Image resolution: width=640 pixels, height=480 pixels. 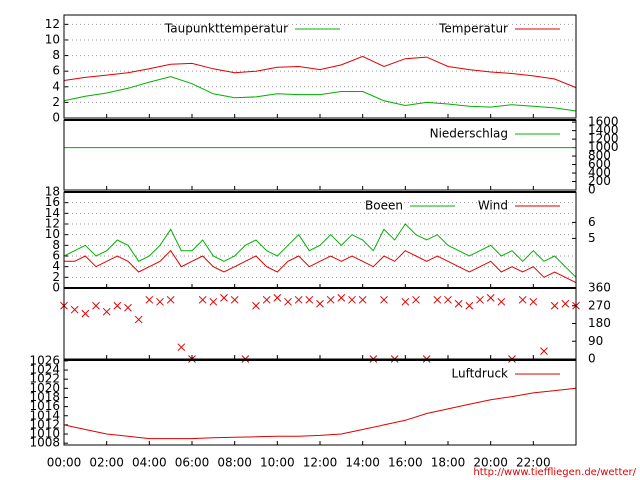 What do you see at coordinates (52, 192) in the screenshot?
I see `y-tick-label: 18` at bounding box center [52, 192].